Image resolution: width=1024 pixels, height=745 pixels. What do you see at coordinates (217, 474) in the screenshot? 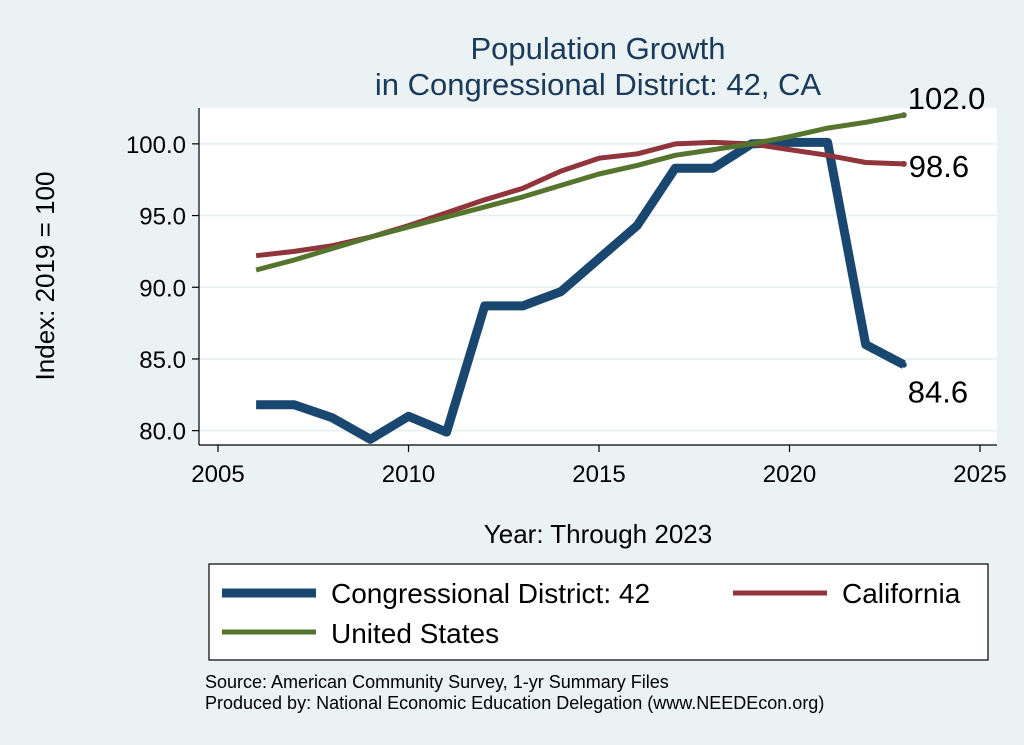
I see `x-tick-label-0: 2005` at bounding box center [217, 474].